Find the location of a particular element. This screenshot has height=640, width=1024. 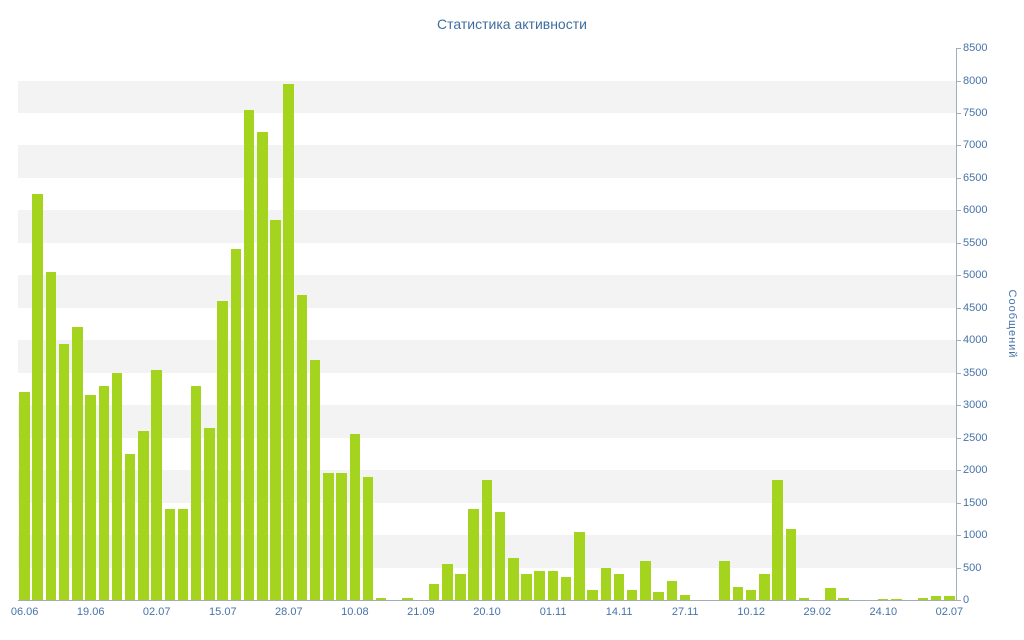

x-axis-tick-label: 06.06 is located at coordinates (24, 612).